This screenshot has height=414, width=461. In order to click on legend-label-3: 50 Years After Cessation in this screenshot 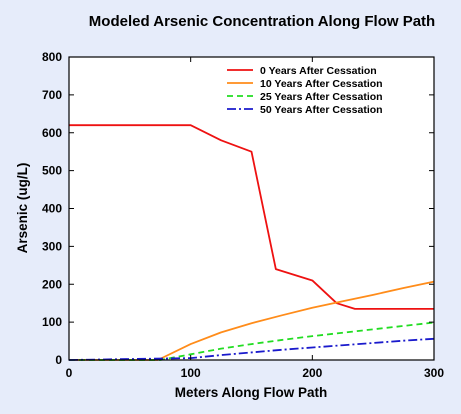, I will do `click(321, 110)`.